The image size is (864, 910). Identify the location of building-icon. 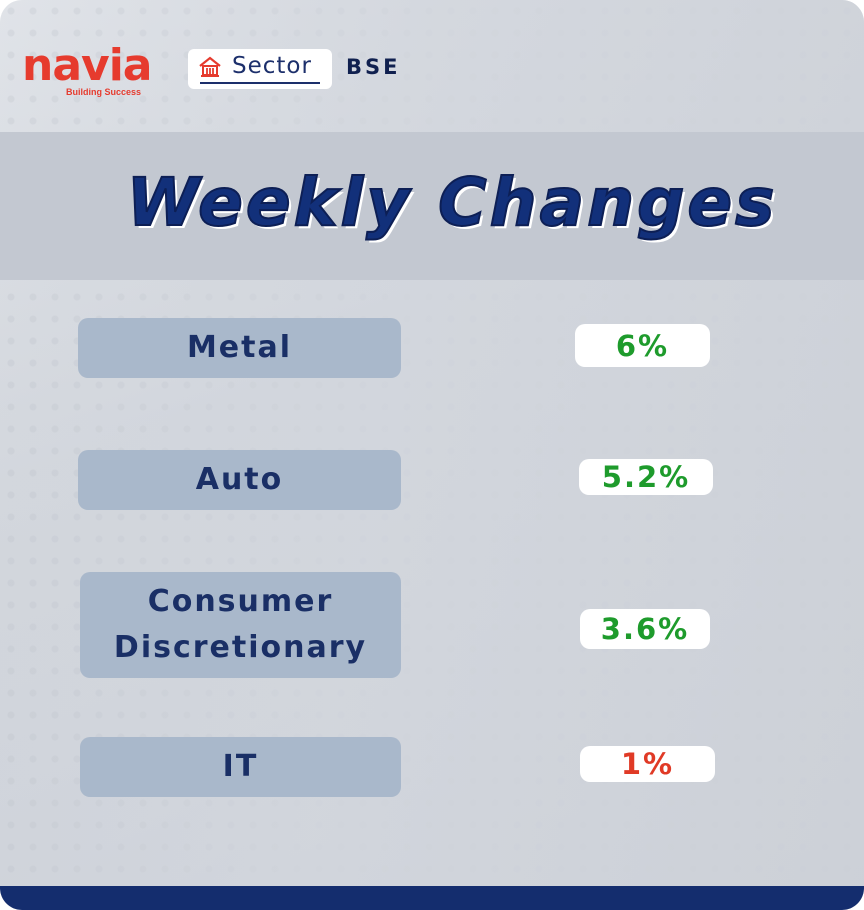
(210, 66).